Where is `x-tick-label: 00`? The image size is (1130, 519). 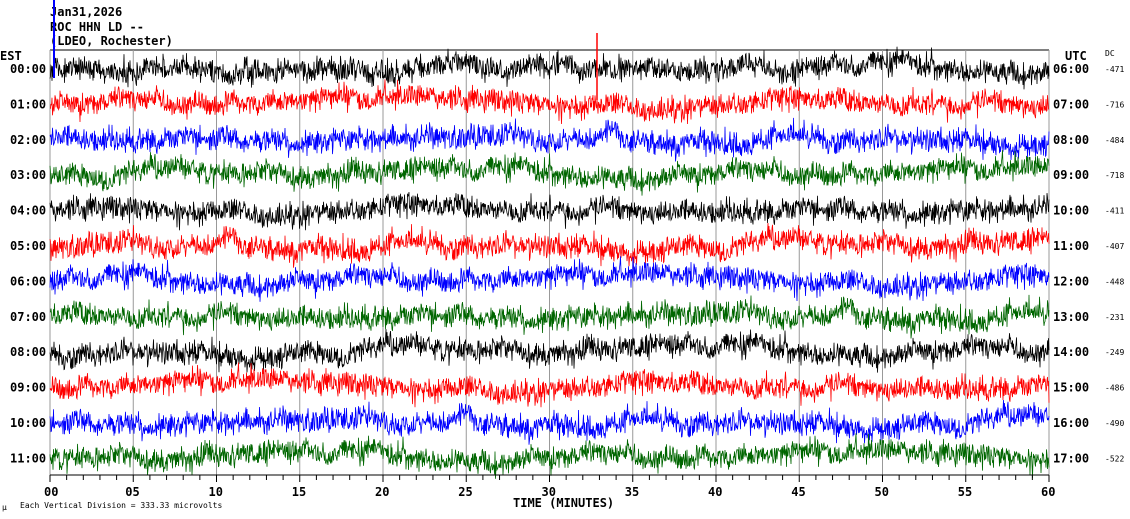 x-tick-label: 00 is located at coordinates (51, 492).